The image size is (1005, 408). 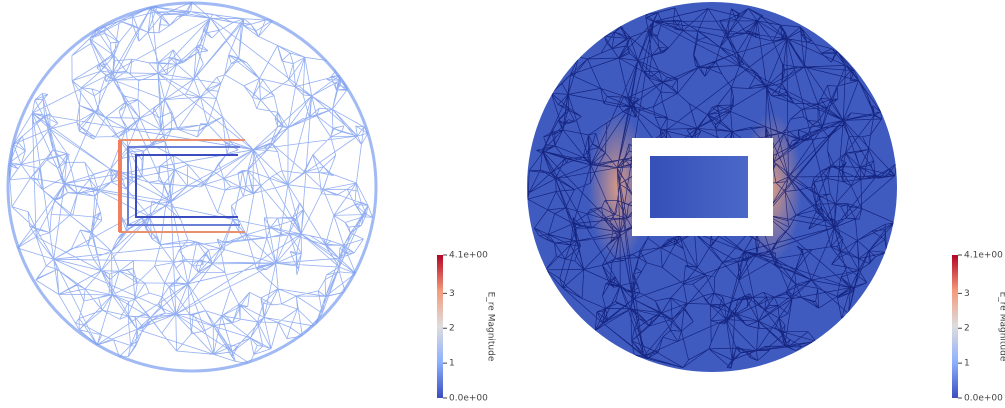 I want to click on solid-c-shape, so click(x=702, y=187).